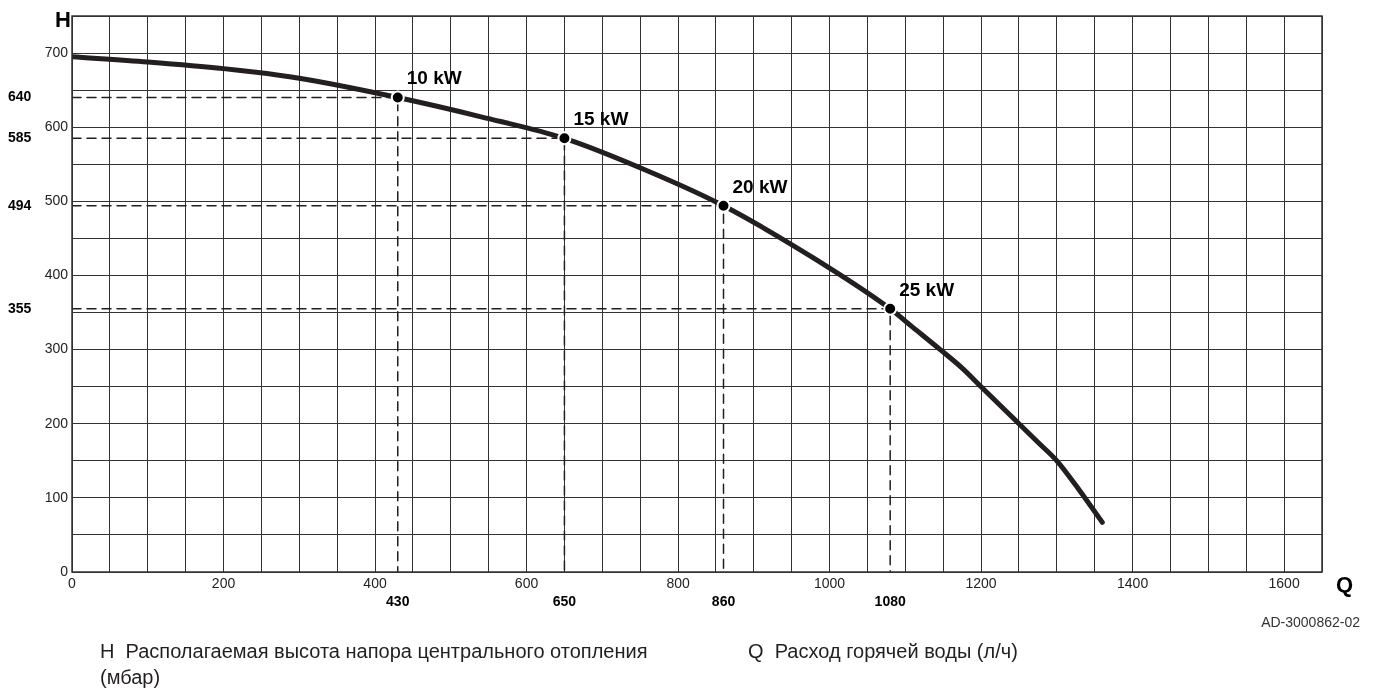 This screenshot has height=695, width=1374. I want to click on x2-tick-label: 650, so click(564, 600).